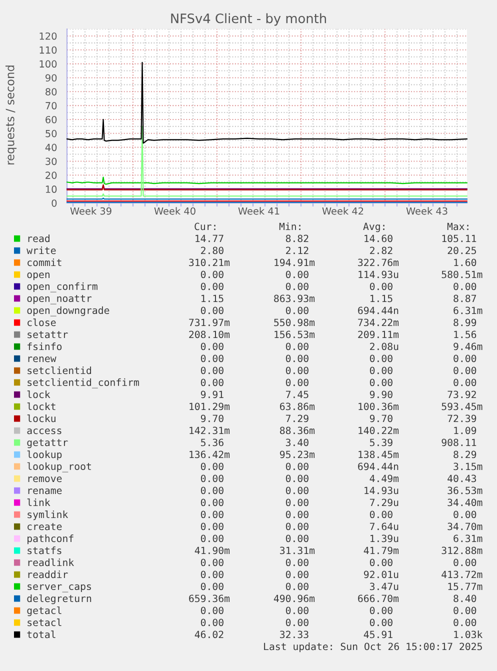 The width and height of the screenshot is (497, 671). What do you see at coordinates (51, 539) in the screenshot?
I see `legend-label: pathconf` at bounding box center [51, 539].